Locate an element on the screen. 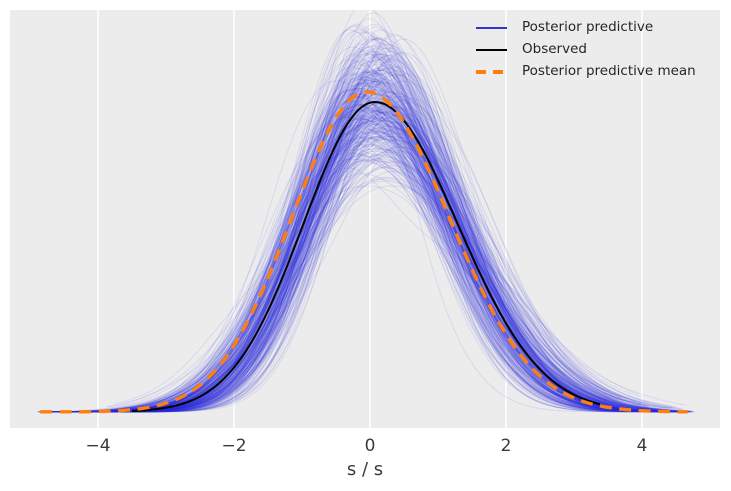 The width and height of the screenshot is (731, 491). x-tick-label: −2 is located at coordinates (234, 446).